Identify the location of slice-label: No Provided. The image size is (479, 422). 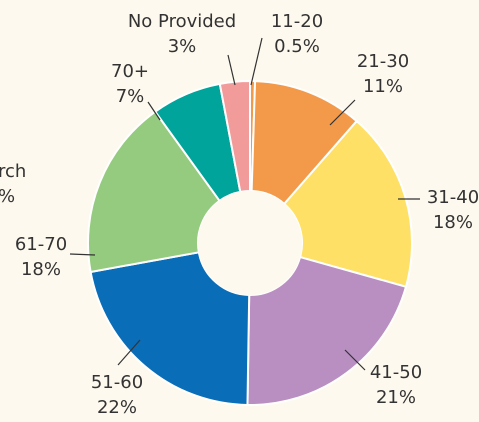
(182, 21).